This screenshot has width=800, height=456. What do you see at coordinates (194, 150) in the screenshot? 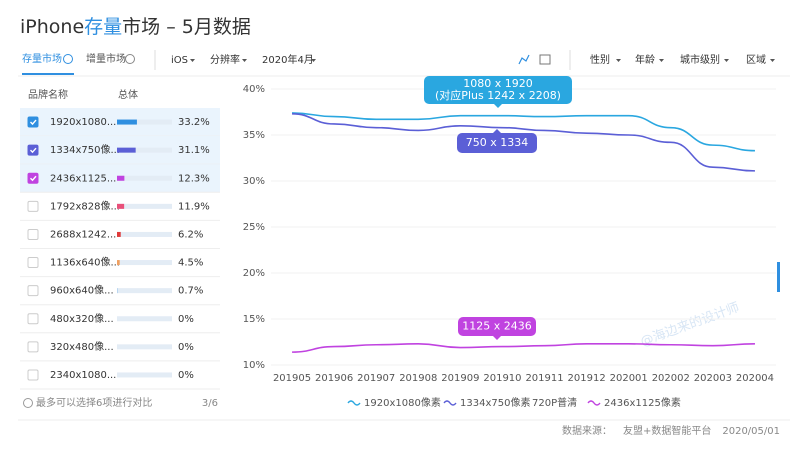
I see `row-value: 31.1%` at bounding box center [194, 150].